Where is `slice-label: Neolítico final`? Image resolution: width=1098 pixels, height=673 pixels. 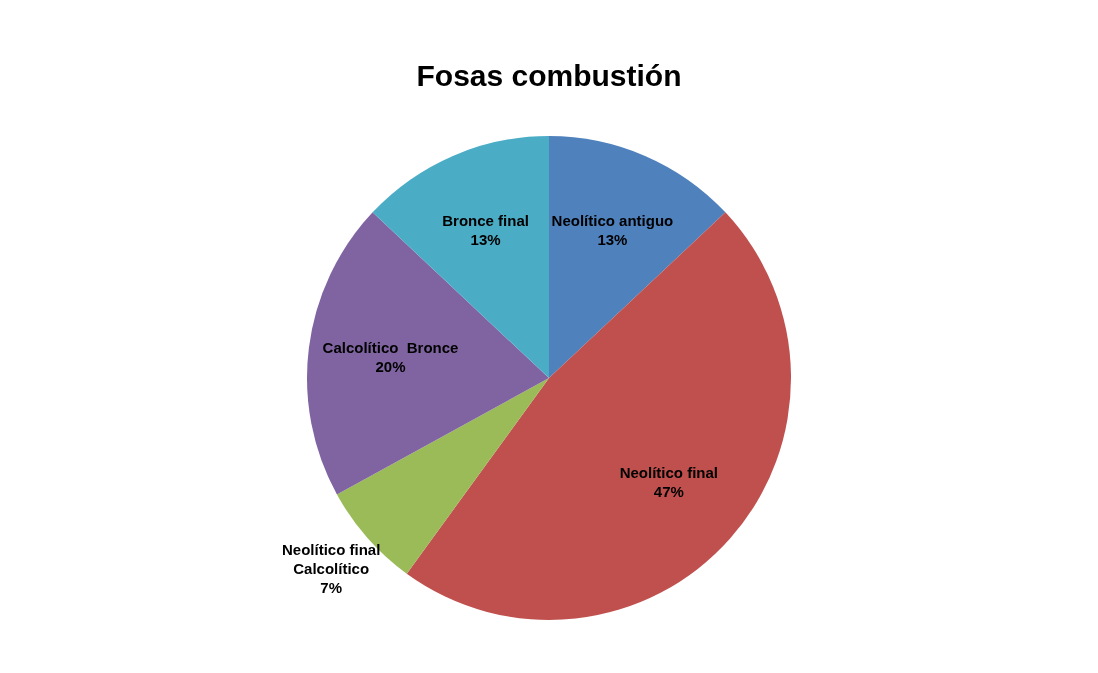 slice-label: Neolítico final is located at coordinates (668, 473).